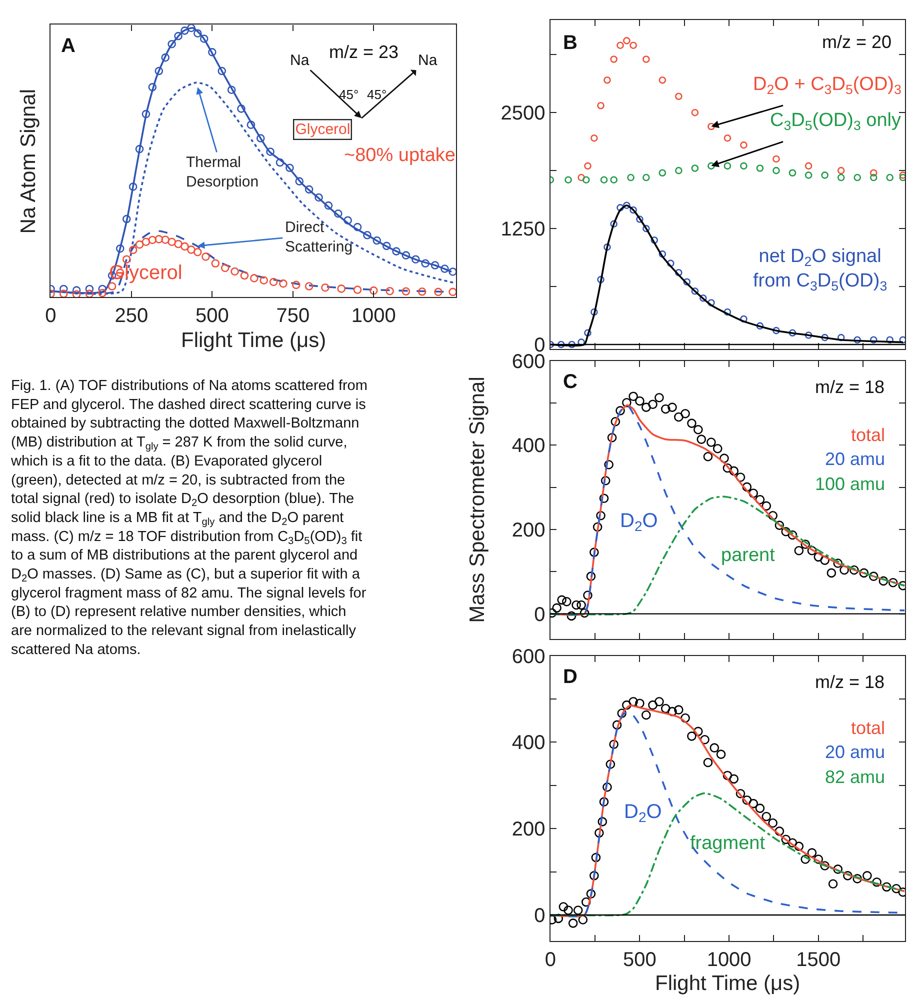  What do you see at coordinates (570, 382) in the screenshot?
I see `annotation: C` at bounding box center [570, 382].